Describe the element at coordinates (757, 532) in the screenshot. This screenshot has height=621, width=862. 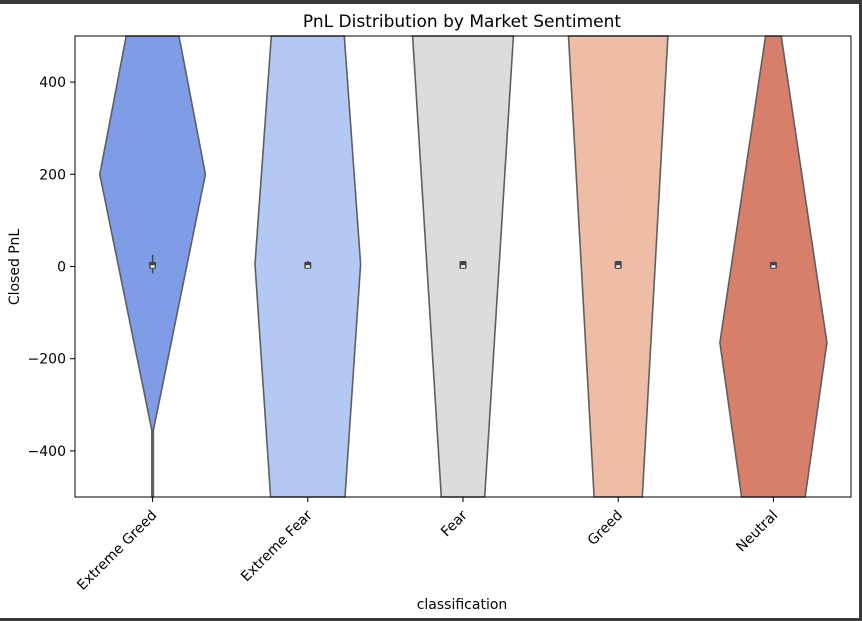
I see `x-tick-label: Neutral` at that location.